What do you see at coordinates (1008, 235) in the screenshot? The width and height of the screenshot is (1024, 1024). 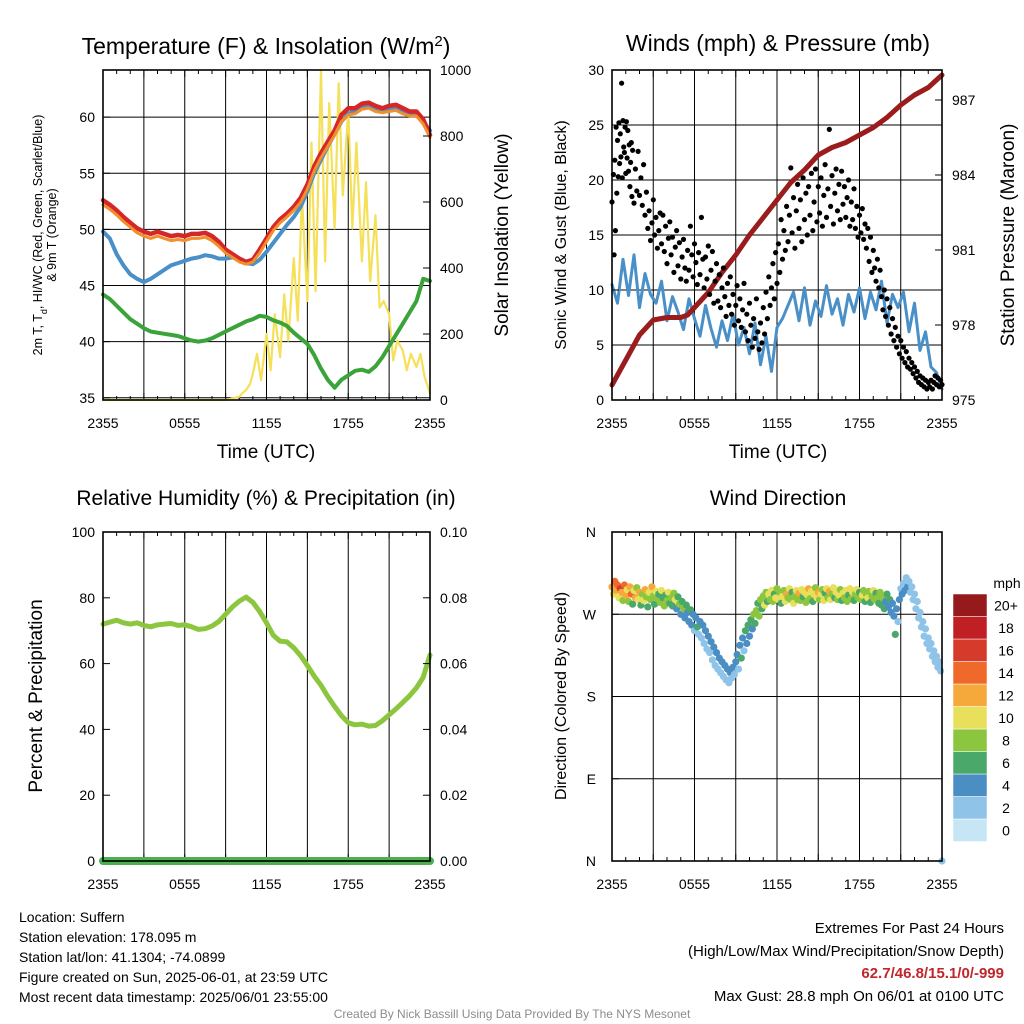 I see `wind-y2-axis-label: Station Pressure (Maroon)` at bounding box center [1008, 235].